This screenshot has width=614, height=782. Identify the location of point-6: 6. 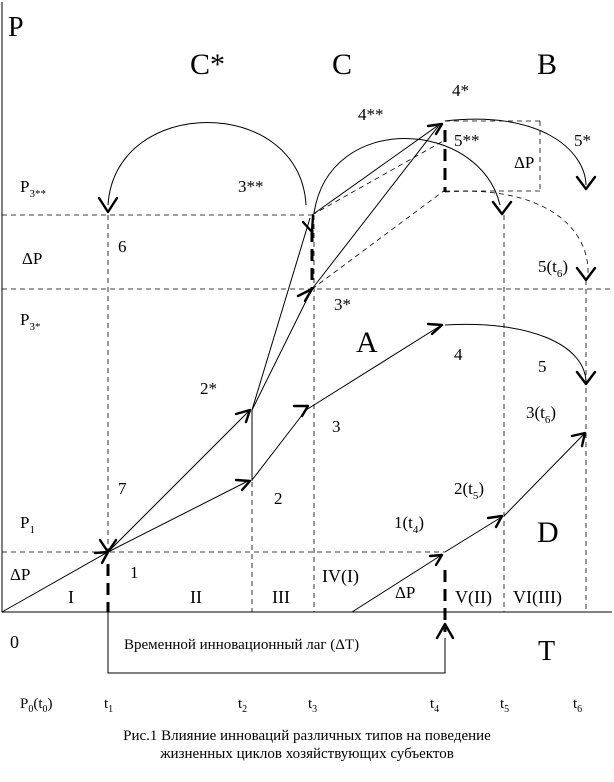
(122, 246).